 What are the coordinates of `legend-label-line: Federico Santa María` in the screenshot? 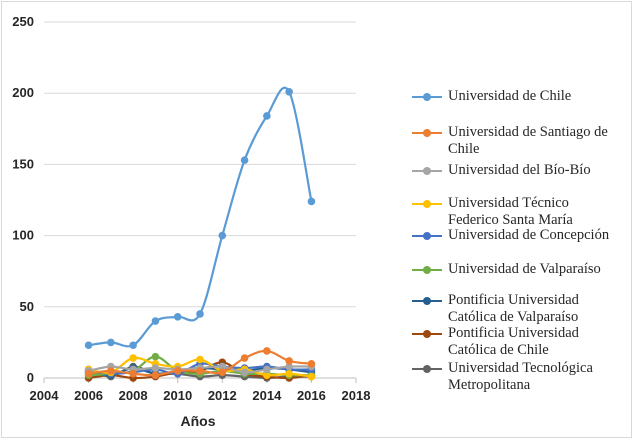 It's located at (510, 220).